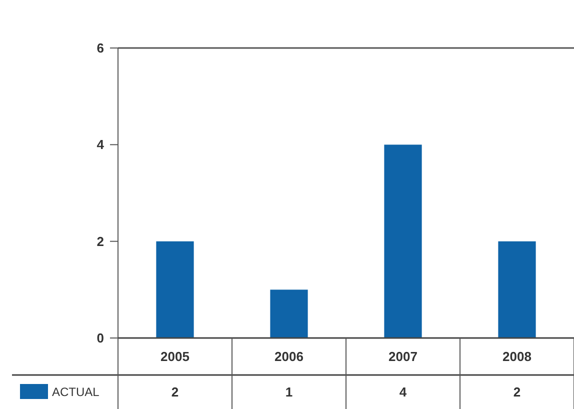 The image size is (574, 409). What do you see at coordinates (403, 356) in the screenshot?
I see `x-tick-label: 2007` at bounding box center [403, 356].